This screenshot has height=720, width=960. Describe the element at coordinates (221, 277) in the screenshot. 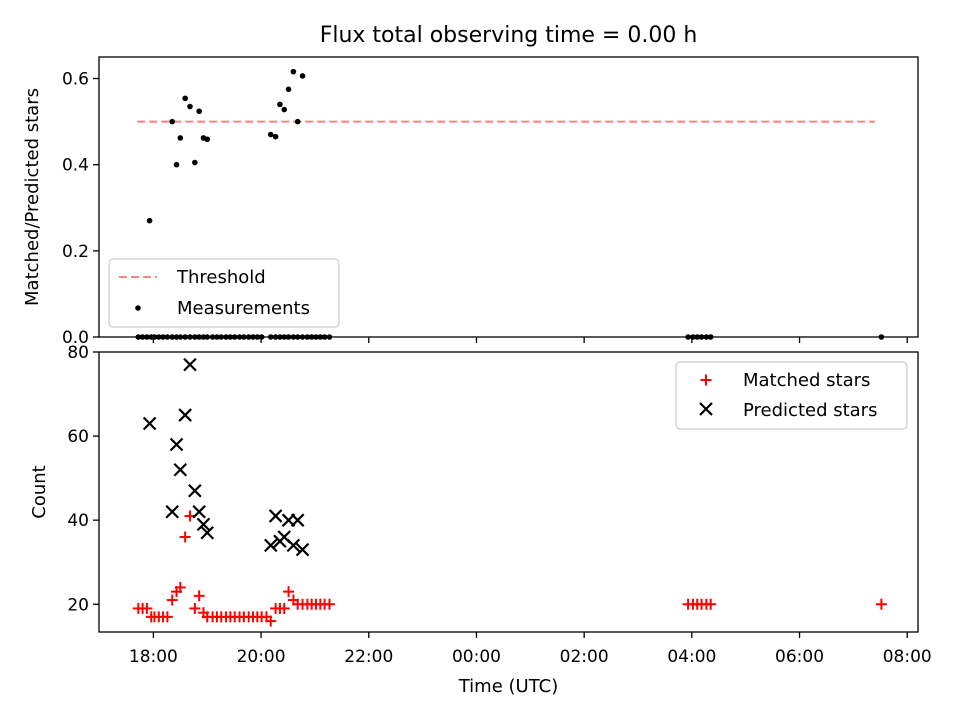

I see `legend-threshold-label: Threshold` at that location.